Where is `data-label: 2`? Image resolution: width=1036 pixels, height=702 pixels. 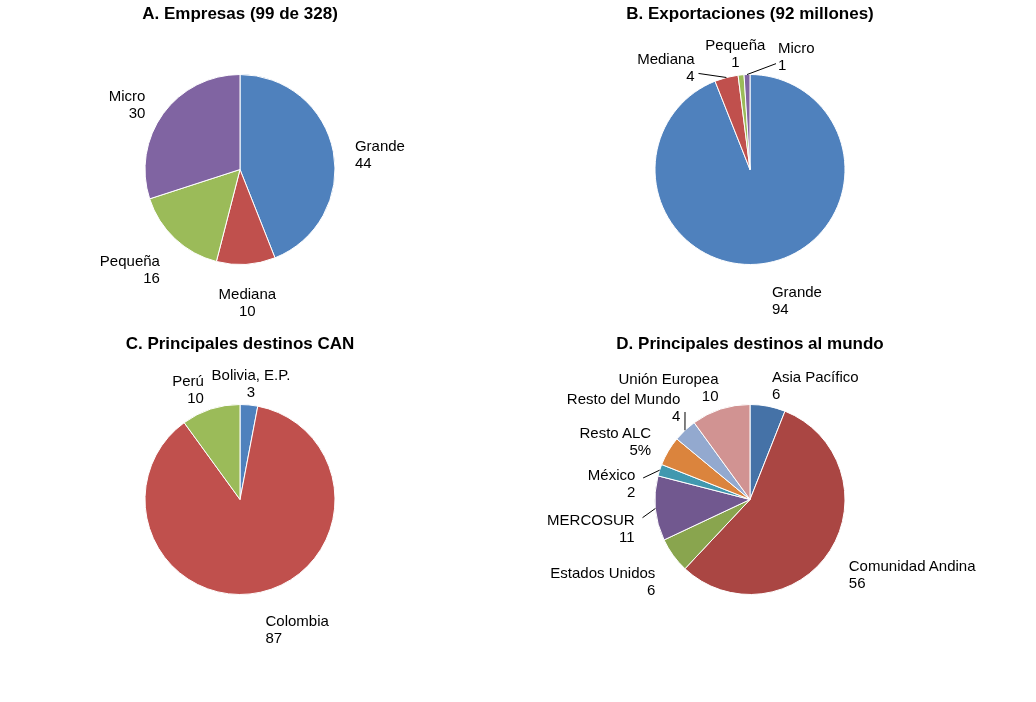
data-label: 2 is located at coordinates (631, 491).